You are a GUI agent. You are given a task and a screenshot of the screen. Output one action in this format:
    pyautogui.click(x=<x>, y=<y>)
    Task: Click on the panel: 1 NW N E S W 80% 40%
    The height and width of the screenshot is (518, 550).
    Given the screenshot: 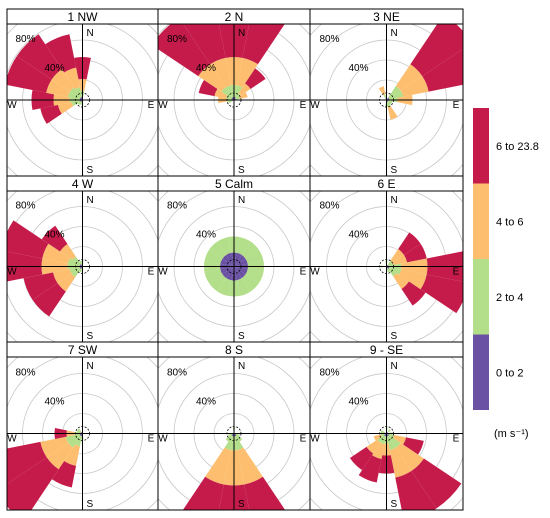 What is the action you would take?
    pyautogui.click(x=82, y=92)
    